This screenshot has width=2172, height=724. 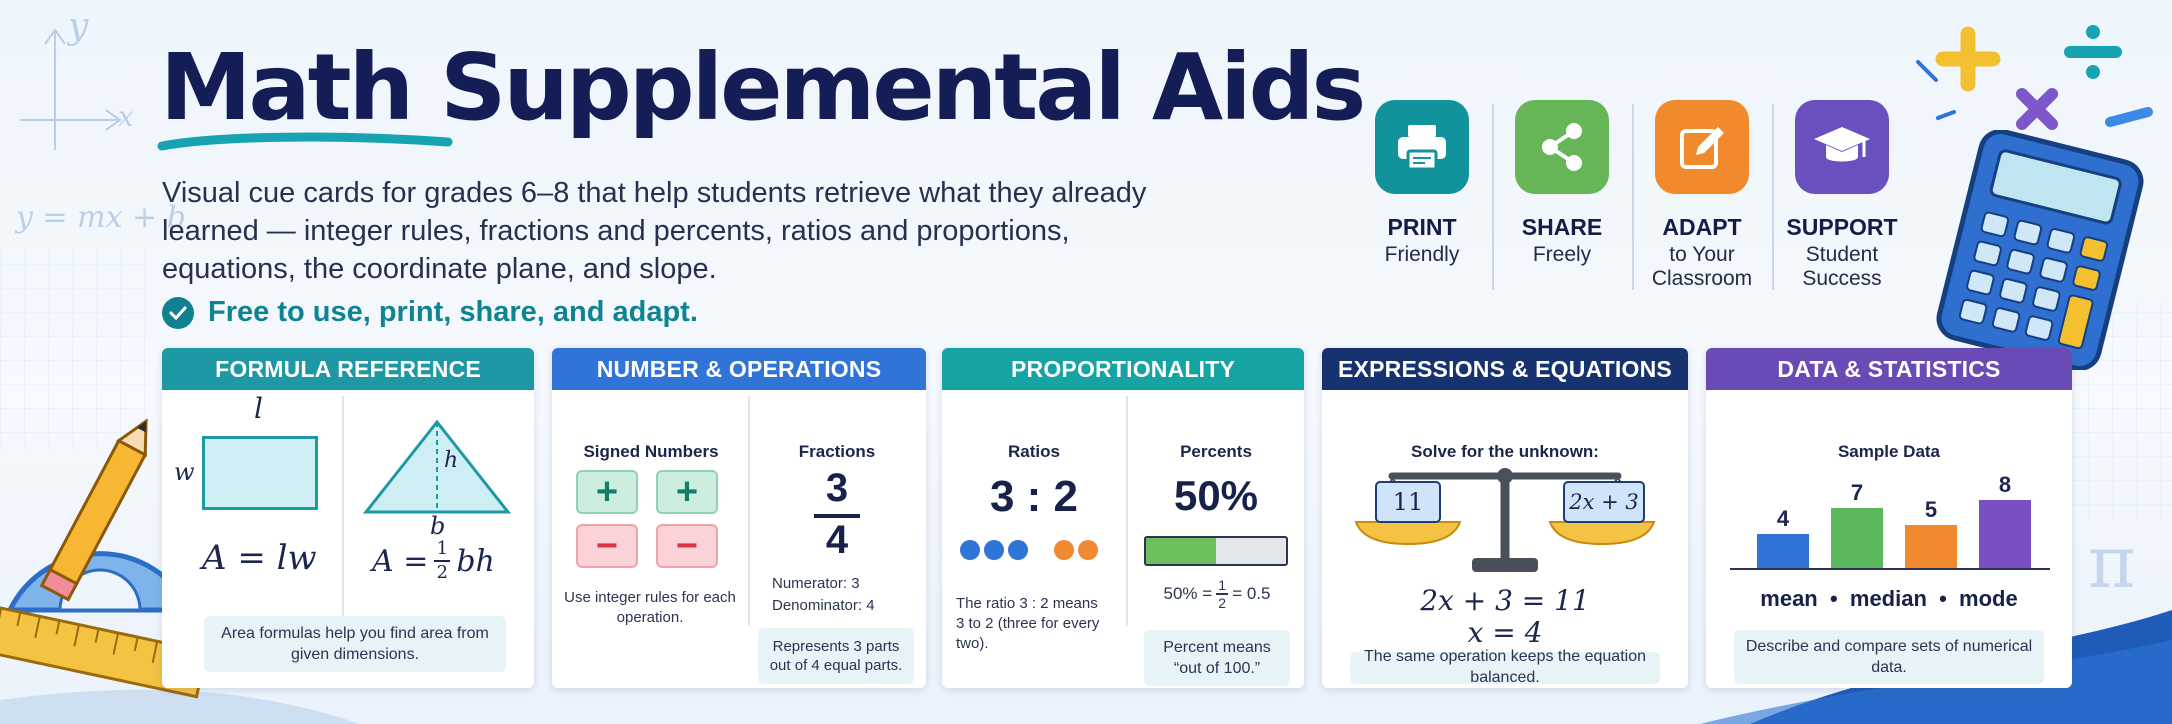 I want to click on stats-terms: mean • median • mode, so click(x=1889, y=598).